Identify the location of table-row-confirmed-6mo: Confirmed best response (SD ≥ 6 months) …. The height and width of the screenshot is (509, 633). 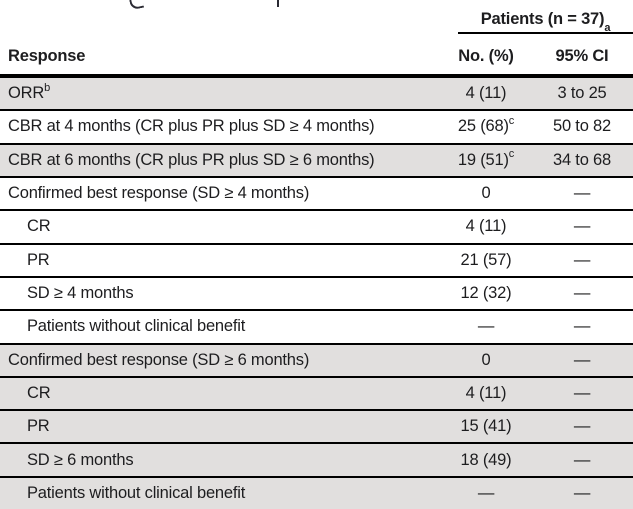
(316, 359).